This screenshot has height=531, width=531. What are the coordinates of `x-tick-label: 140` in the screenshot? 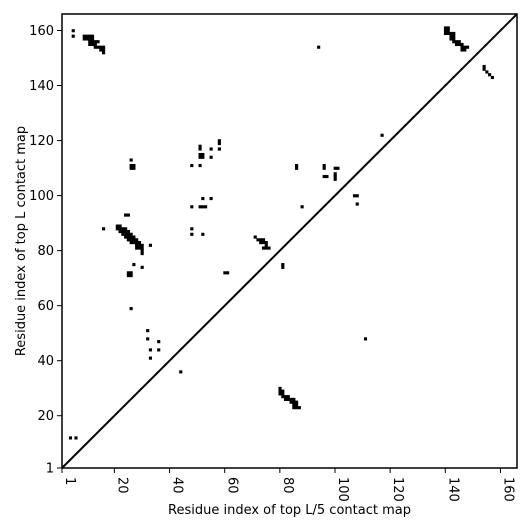 It's located at (452, 489).